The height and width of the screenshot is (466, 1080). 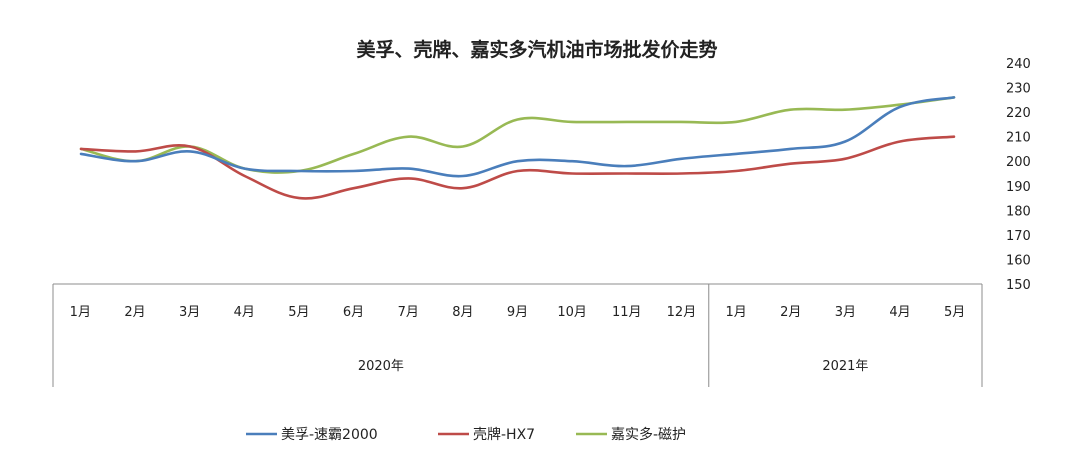 I want to click on y-tick-label: 170, so click(x=1018, y=236).